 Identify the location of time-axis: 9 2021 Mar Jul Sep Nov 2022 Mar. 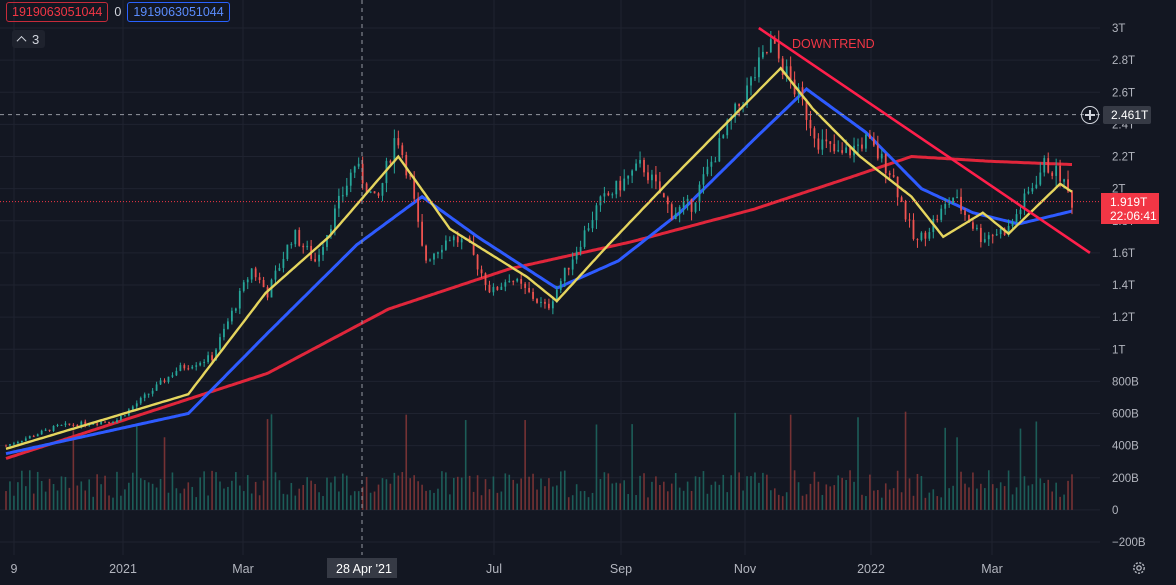
(507, 569).